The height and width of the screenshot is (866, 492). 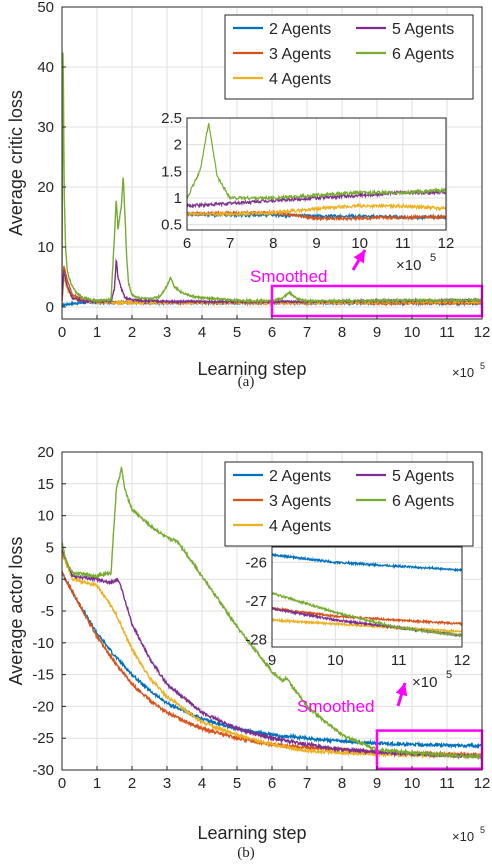 What do you see at coordinates (62, 783) in the screenshot?
I see `x-tick-label-b: 0` at bounding box center [62, 783].